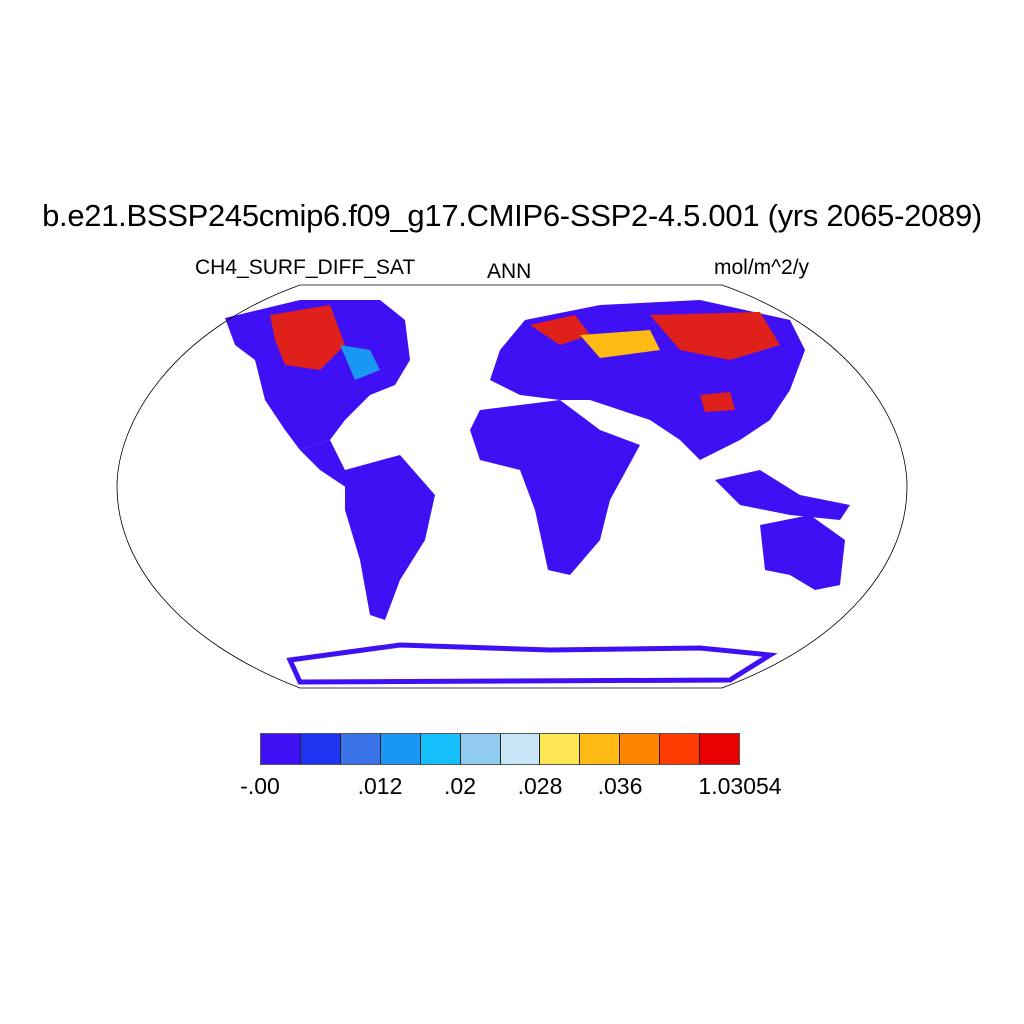 The height and width of the screenshot is (1024, 1024). I want to click on colorbar, so click(500, 749).